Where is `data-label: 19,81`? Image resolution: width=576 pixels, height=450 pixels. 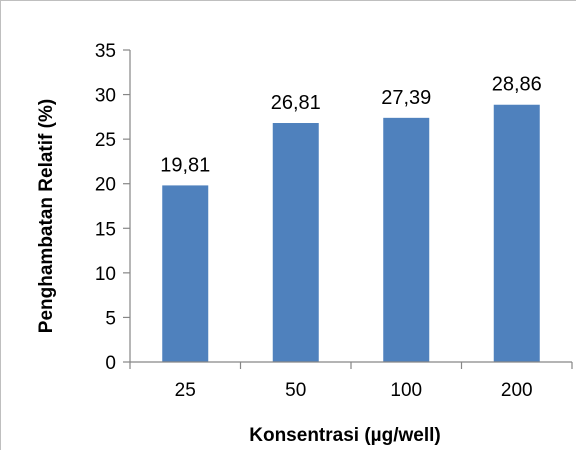
data-label: 19,81 is located at coordinates (185, 165).